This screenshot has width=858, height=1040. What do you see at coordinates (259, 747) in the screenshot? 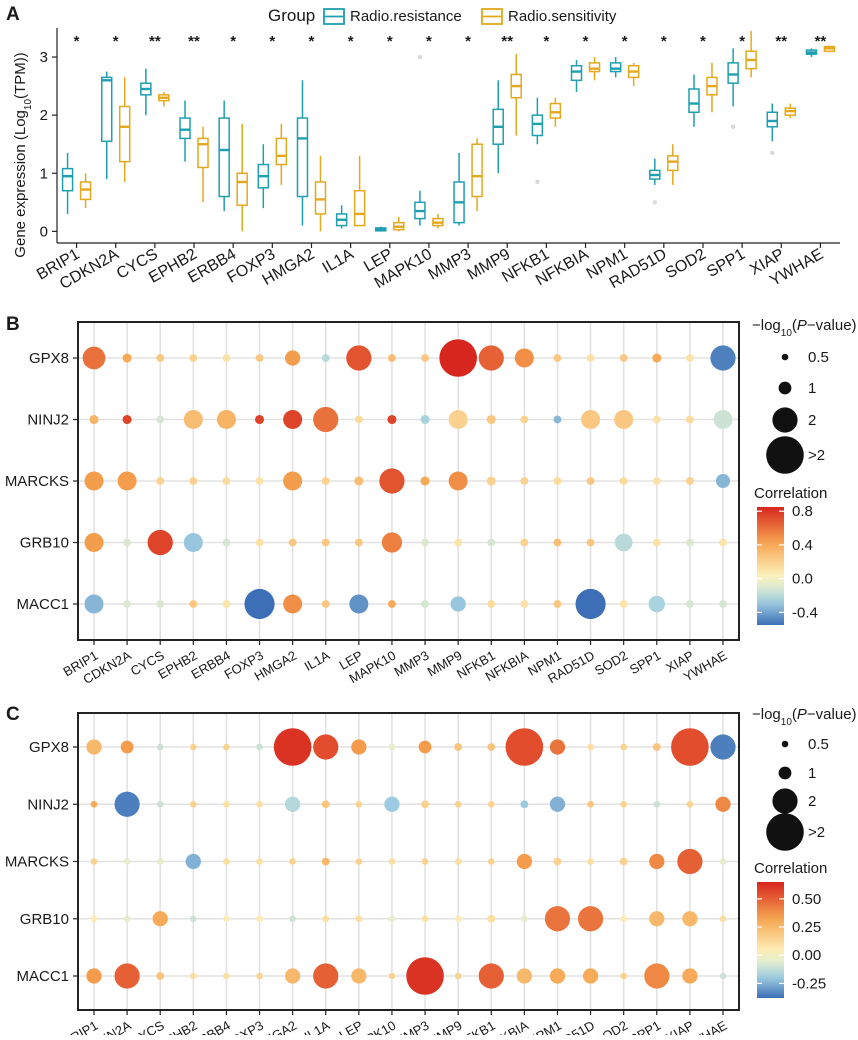
I see `dot-gpx8-foxp3` at bounding box center [259, 747].